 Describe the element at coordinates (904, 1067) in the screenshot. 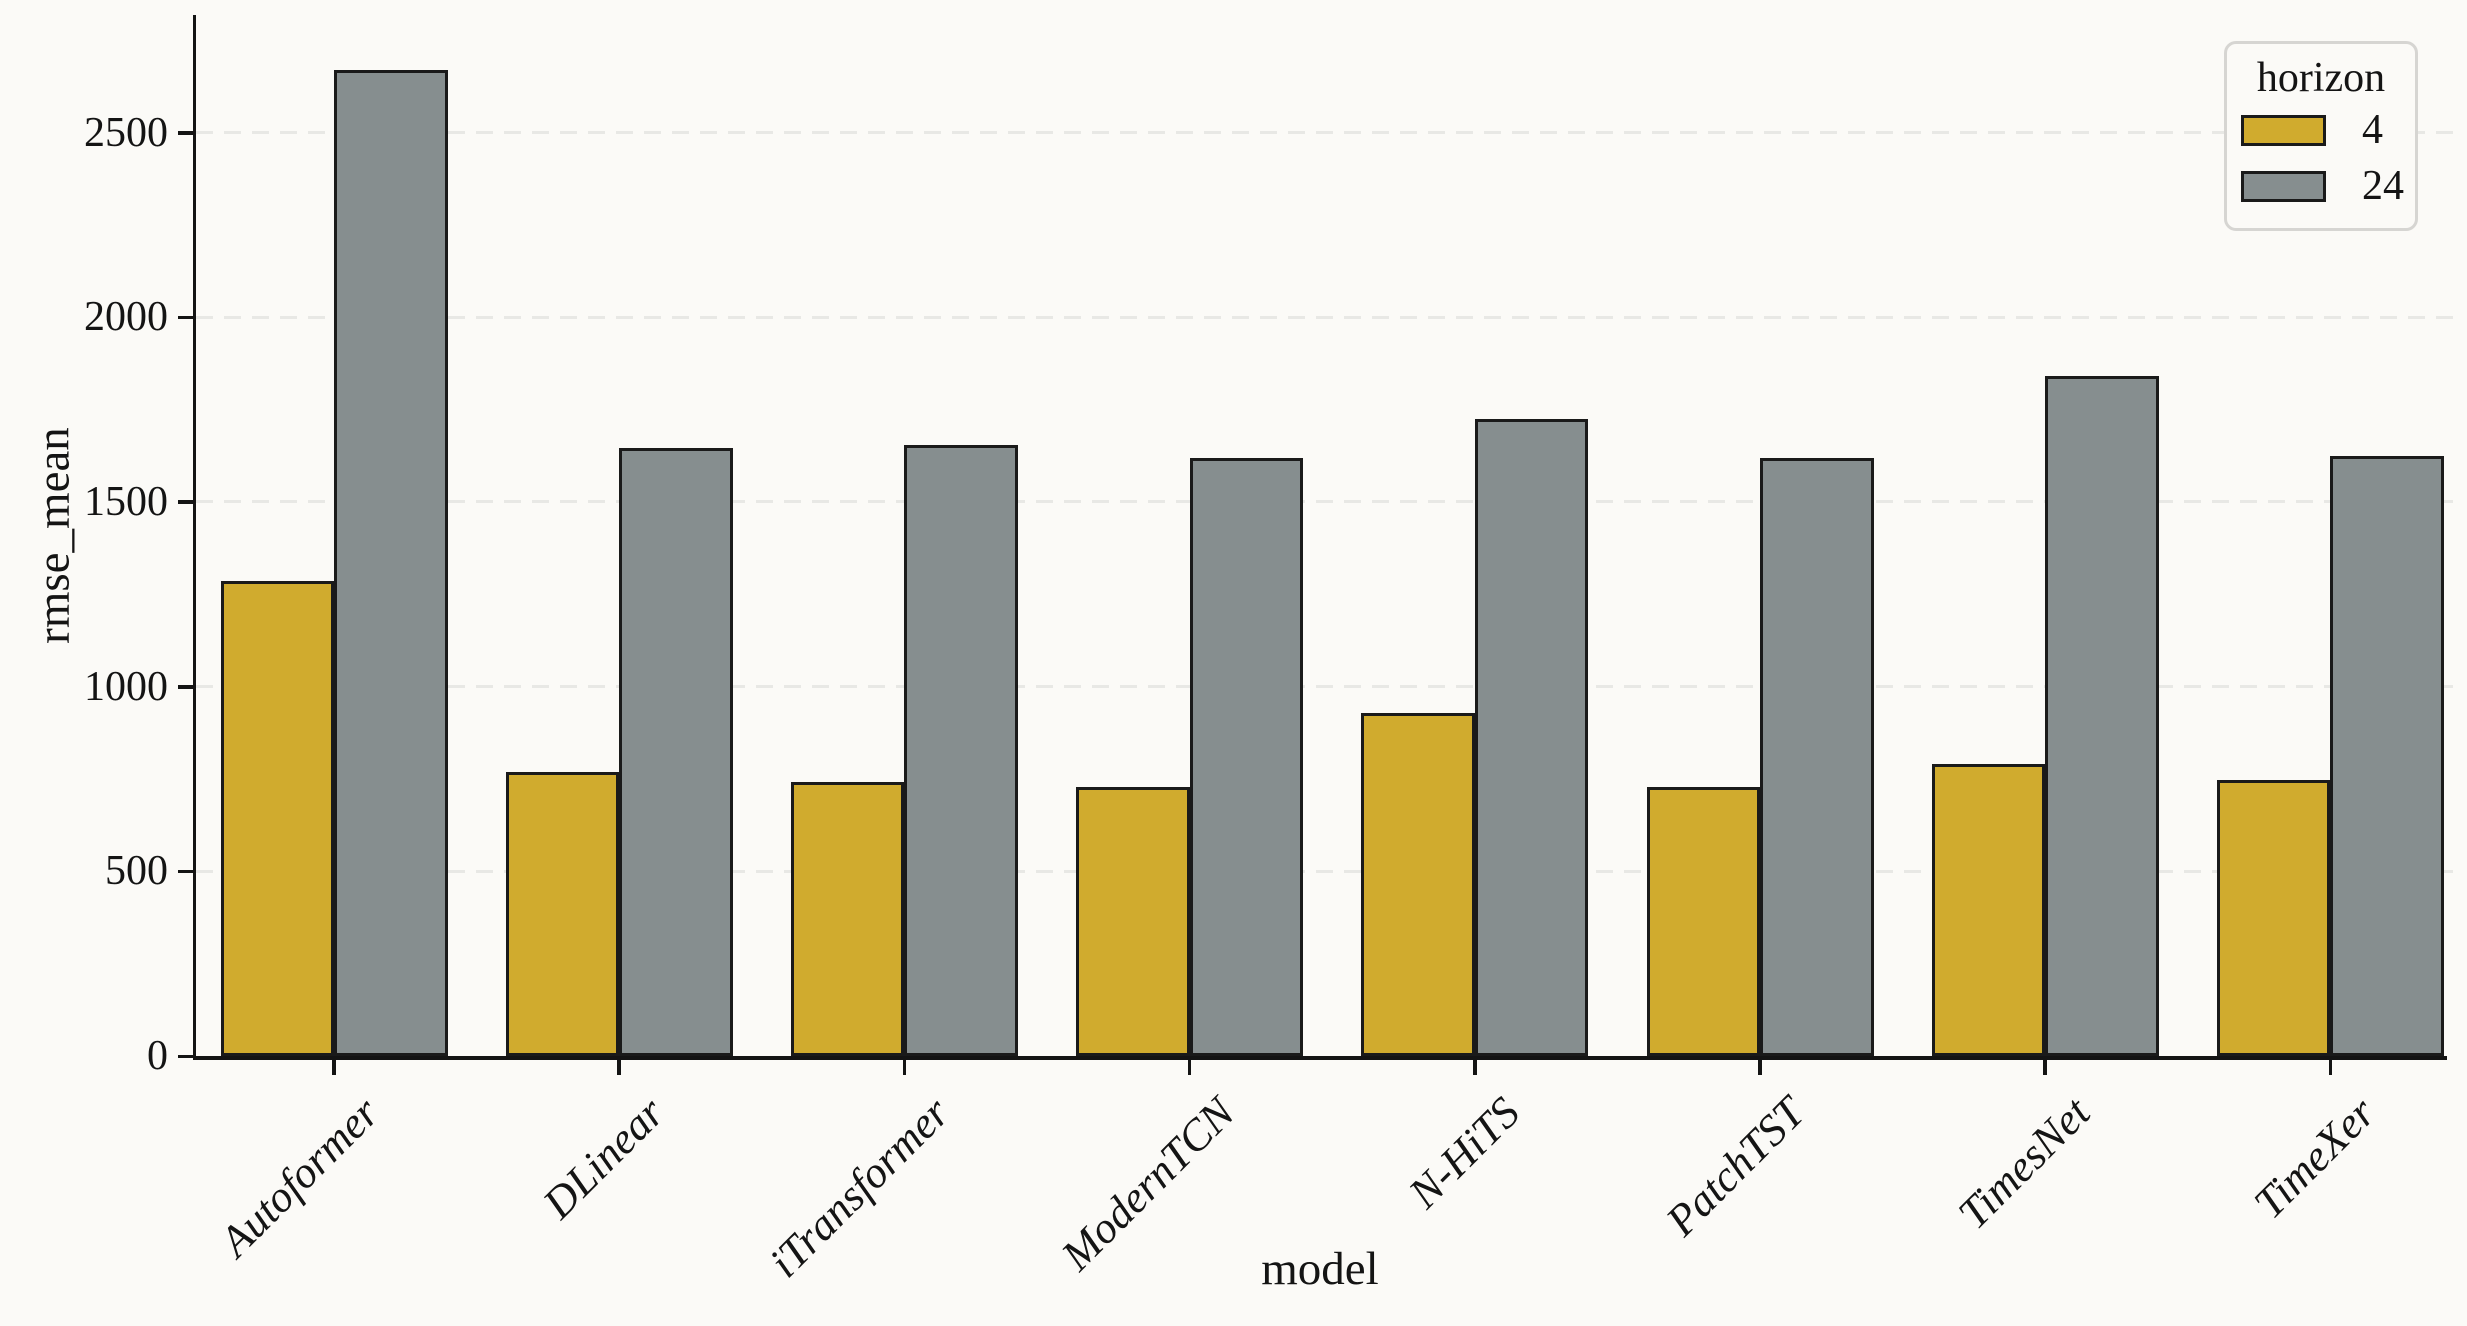

I see `x-tick-iTransformer` at that location.